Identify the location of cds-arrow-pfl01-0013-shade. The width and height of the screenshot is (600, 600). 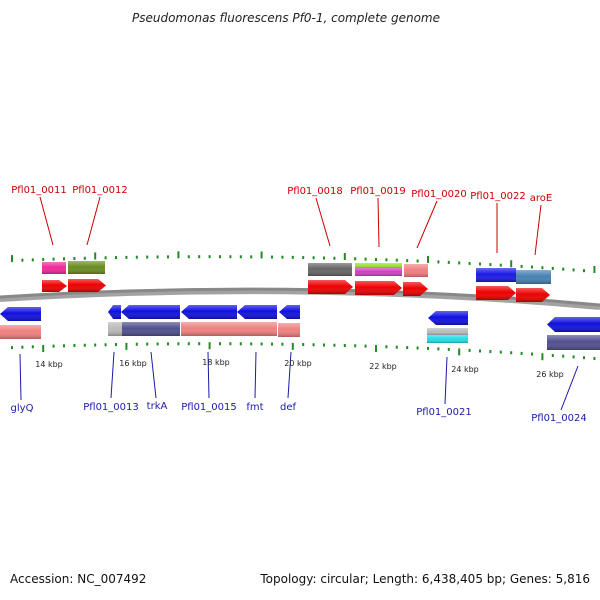
(114, 312).